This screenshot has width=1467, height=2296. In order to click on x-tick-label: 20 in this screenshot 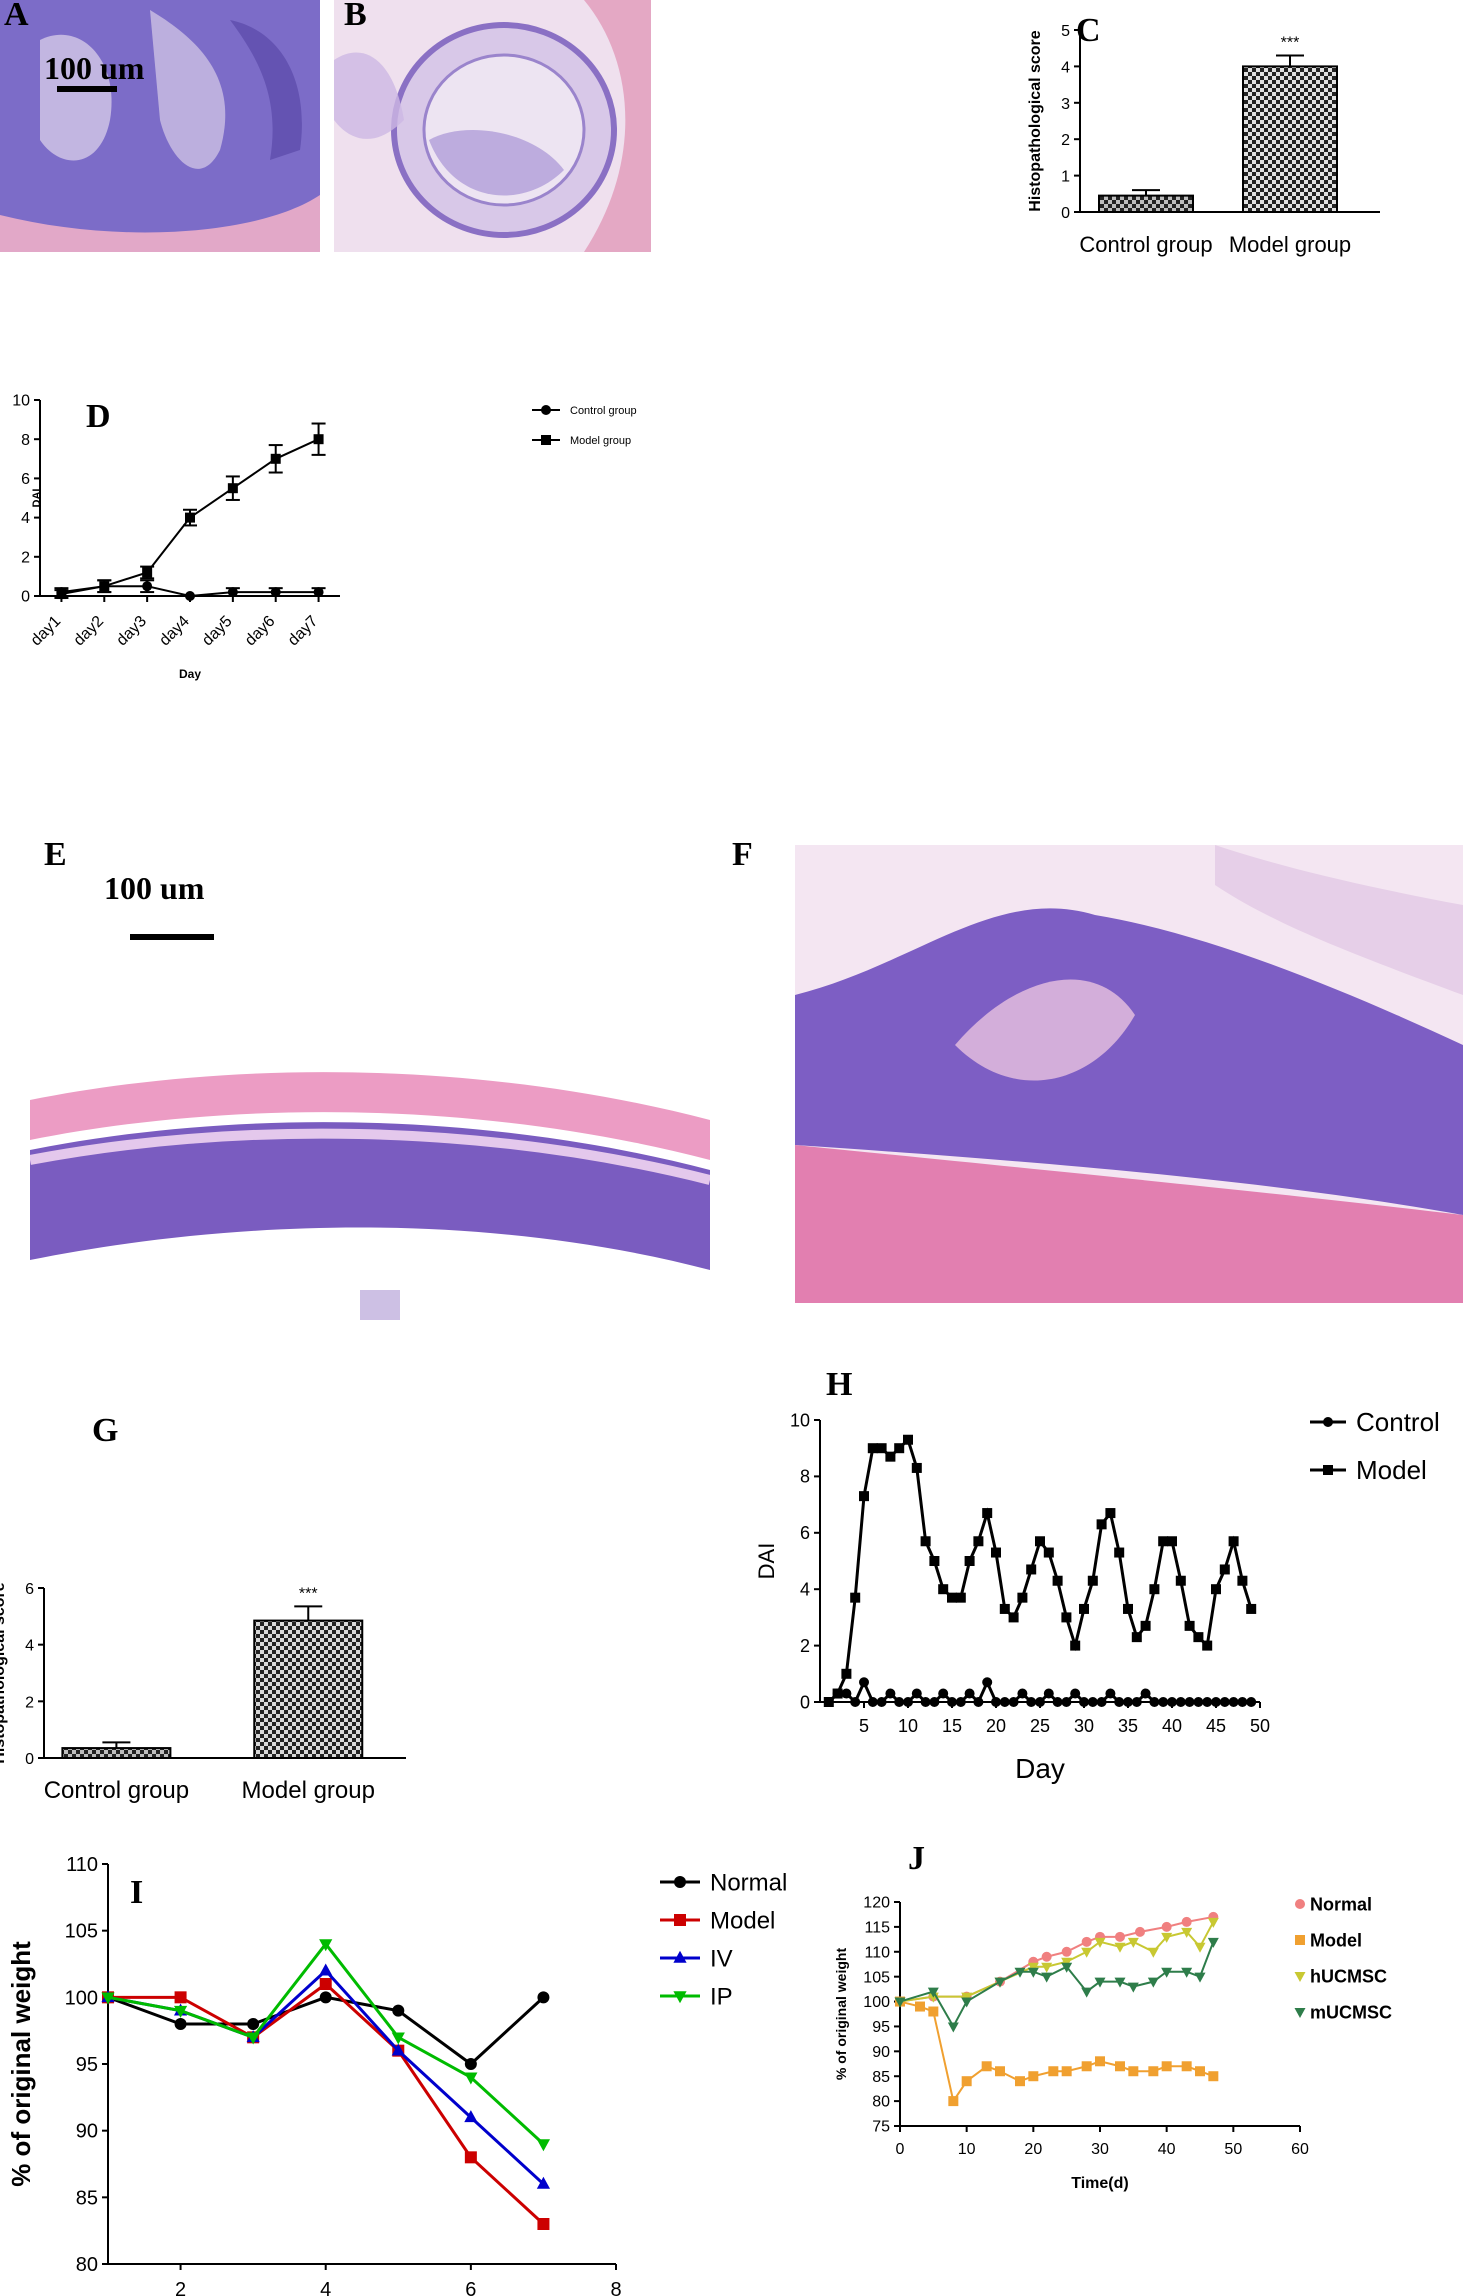, I will do `click(996, 1726)`.